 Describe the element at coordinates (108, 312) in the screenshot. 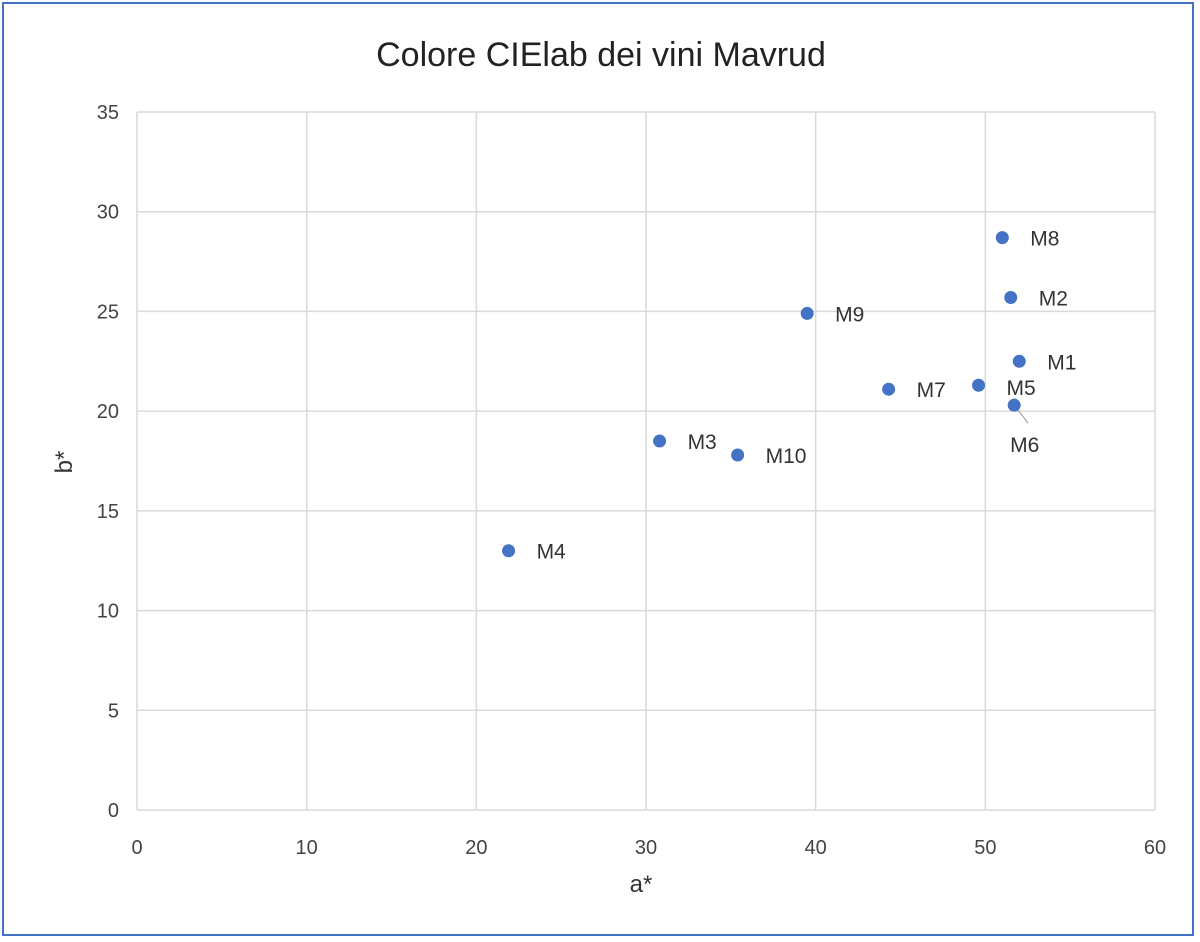

I see `y-tick-label: 25` at that location.